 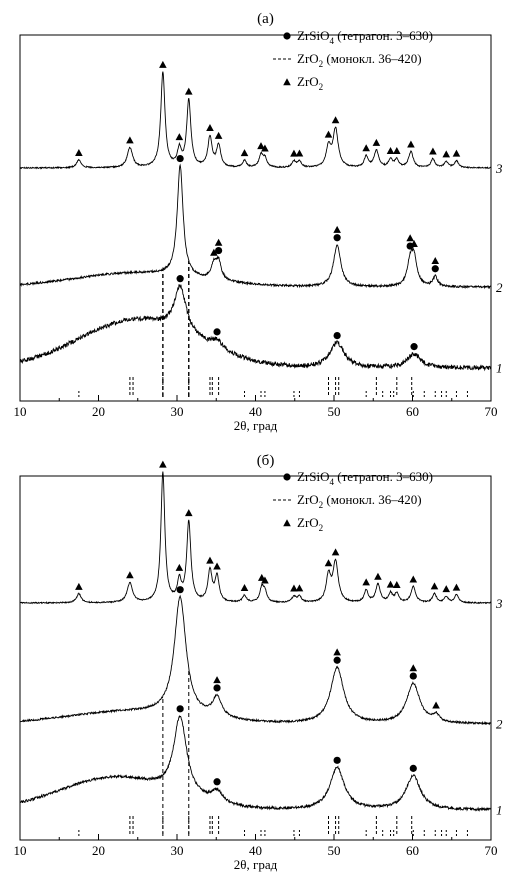 What do you see at coordinates (266, 461) in the screenshot?
I see `panel-label: (б)` at bounding box center [266, 461].